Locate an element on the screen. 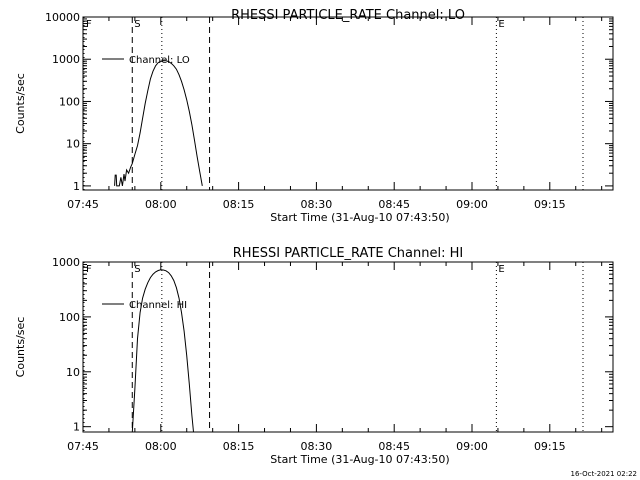 The height and width of the screenshot is (480, 640). y-tick-label: 10000 is located at coordinates (62, 17).